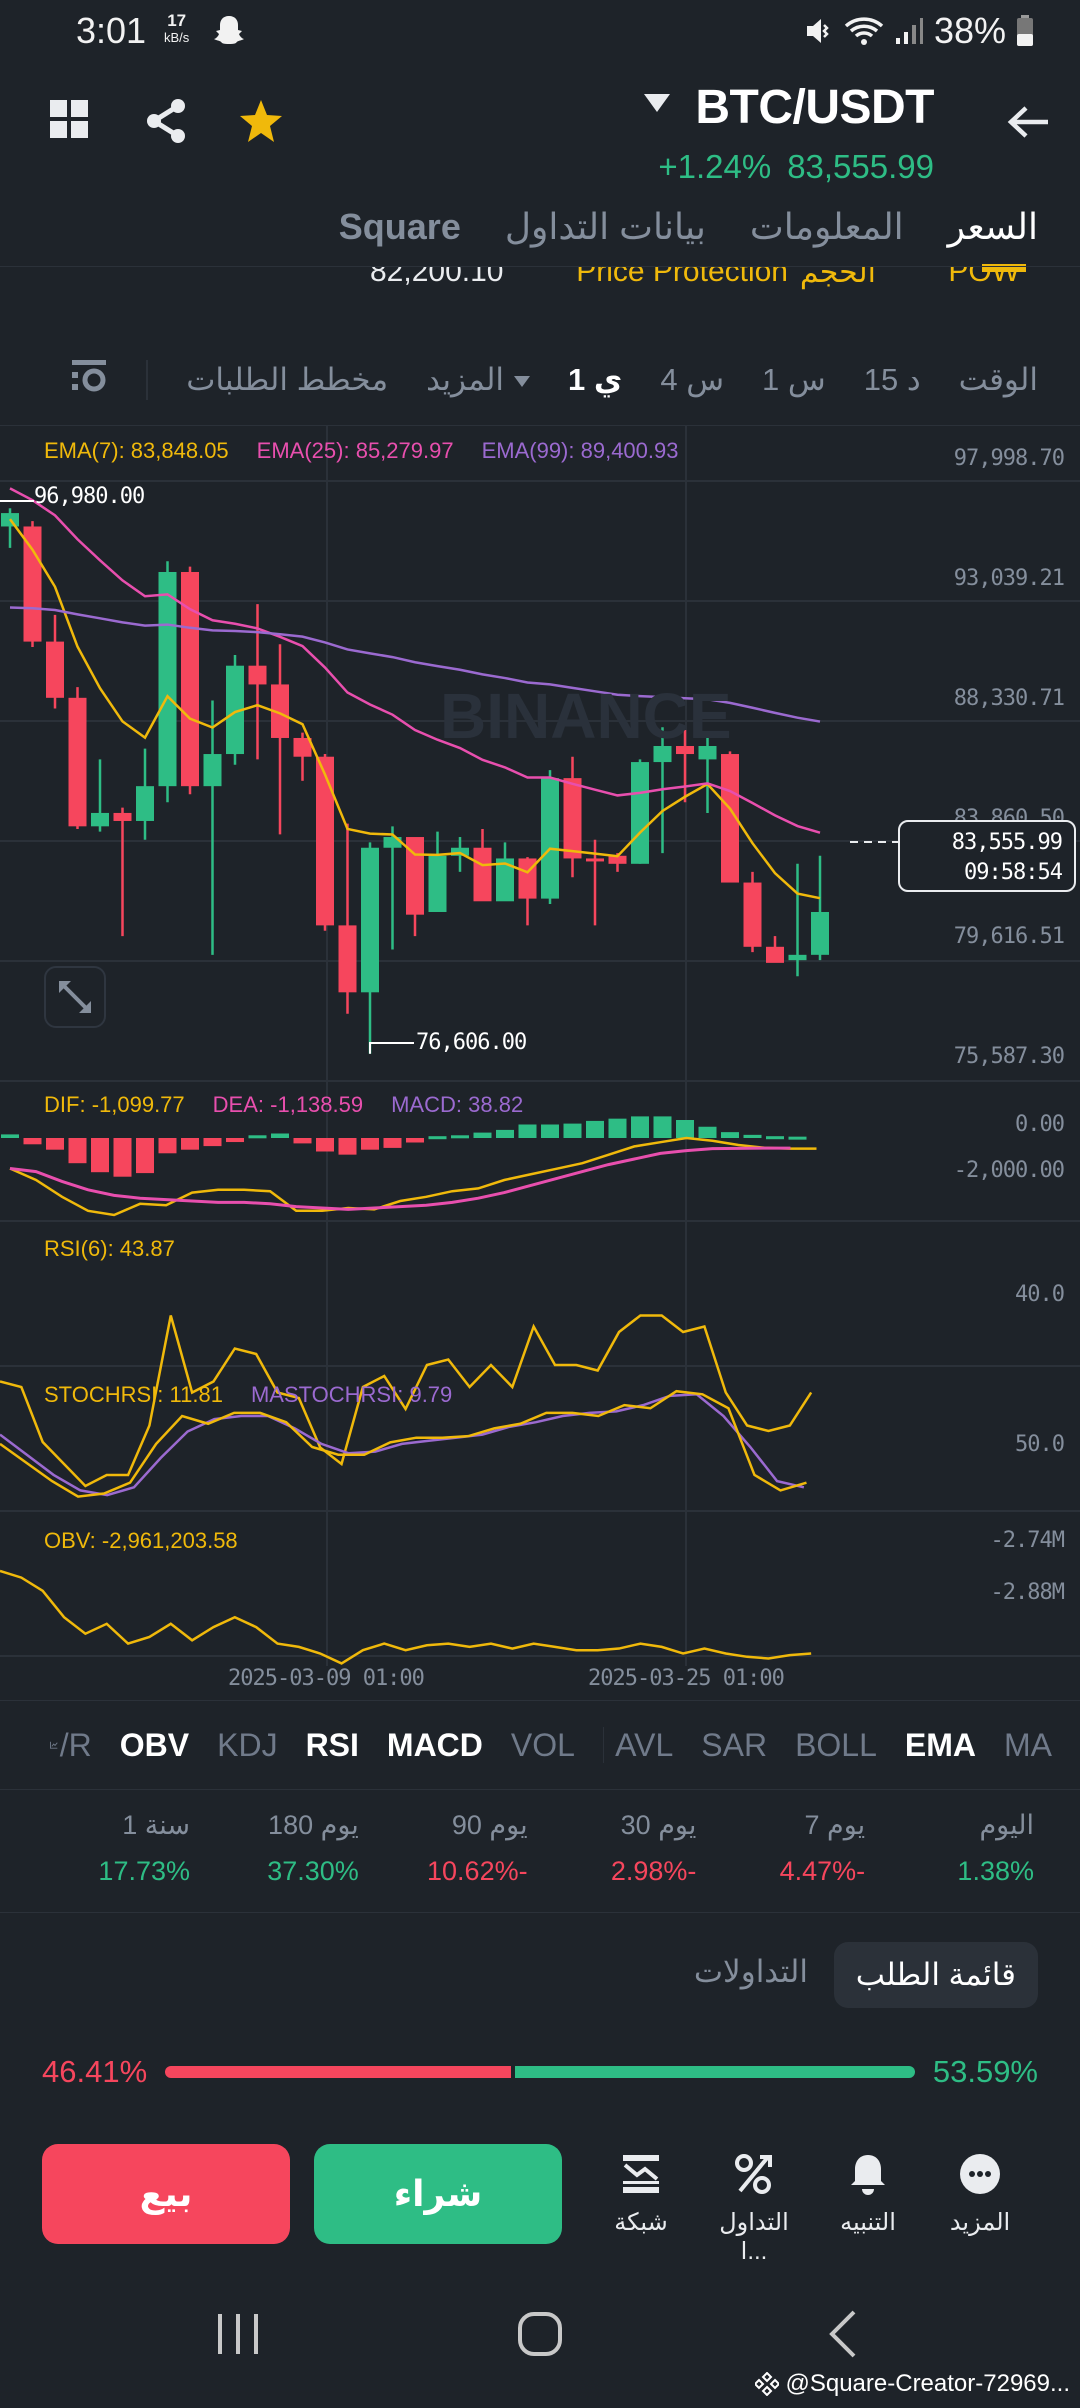  Describe the element at coordinates (141, 1540) in the screenshot. I see `obv-legend: OBV: -2,961,203.58` at that location.